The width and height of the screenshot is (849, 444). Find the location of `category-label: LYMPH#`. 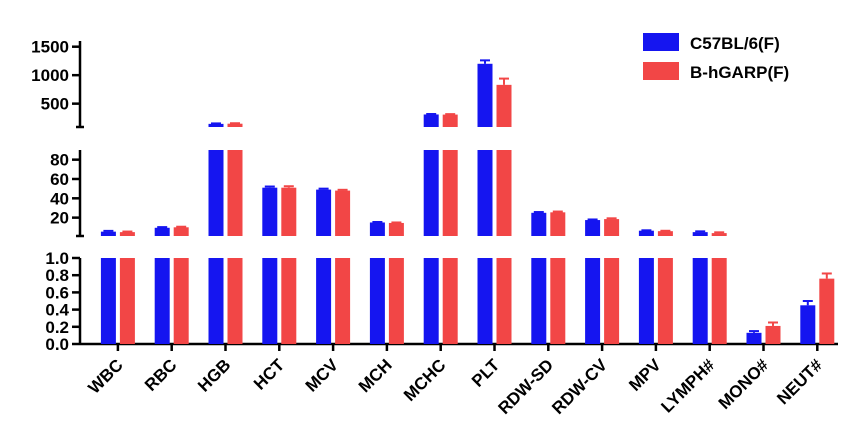

category-label: LYMPH# is located at coordinates (687, 385).